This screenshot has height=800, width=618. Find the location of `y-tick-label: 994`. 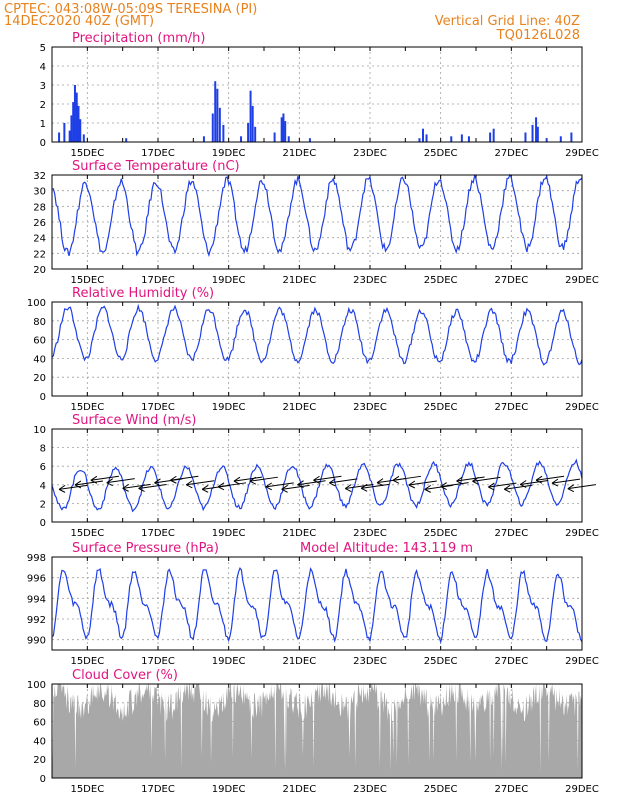

y-tick-label: 994 is located at coordinates (36, 599).